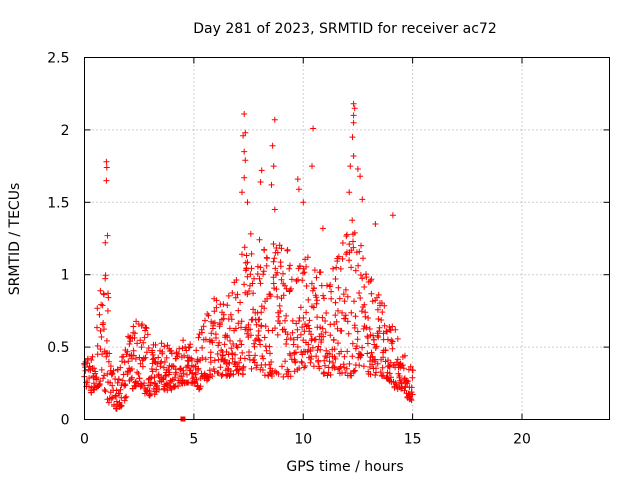 Image resolution: width=640 pixels, height=480 pixels. I want to click on y-axis-title: SRMTID / TECUs, so click(15, 239).